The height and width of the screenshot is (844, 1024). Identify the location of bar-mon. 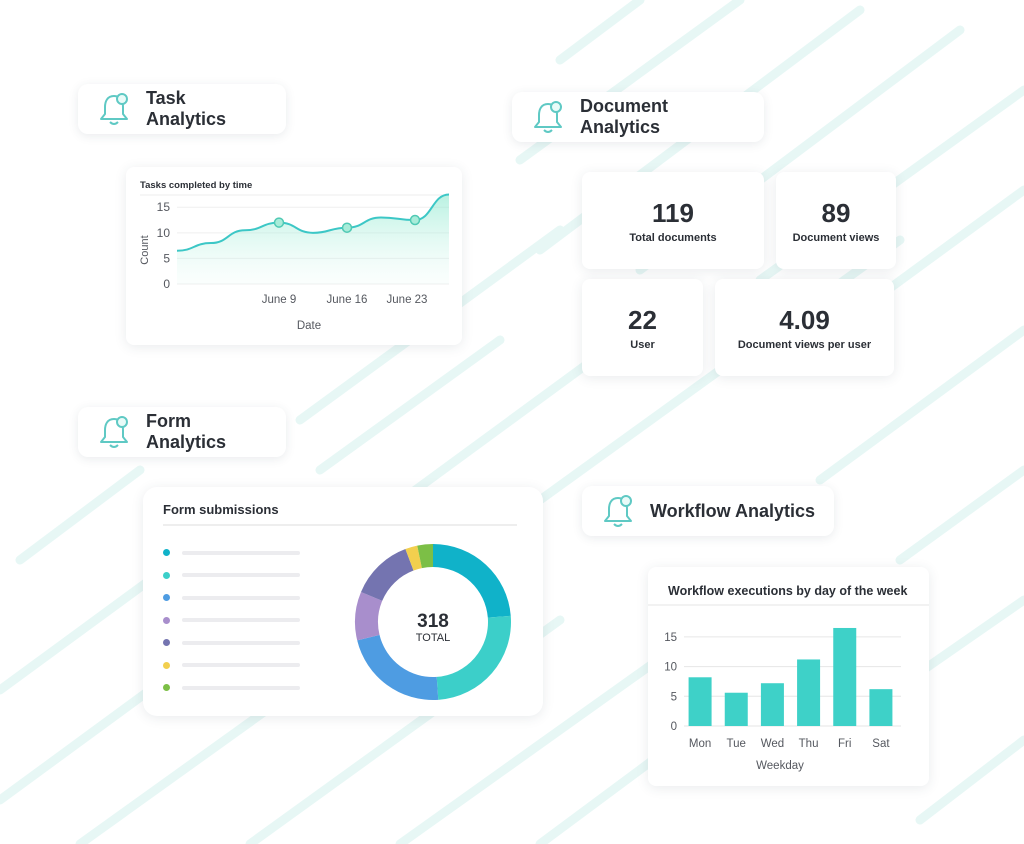
(700, 701).